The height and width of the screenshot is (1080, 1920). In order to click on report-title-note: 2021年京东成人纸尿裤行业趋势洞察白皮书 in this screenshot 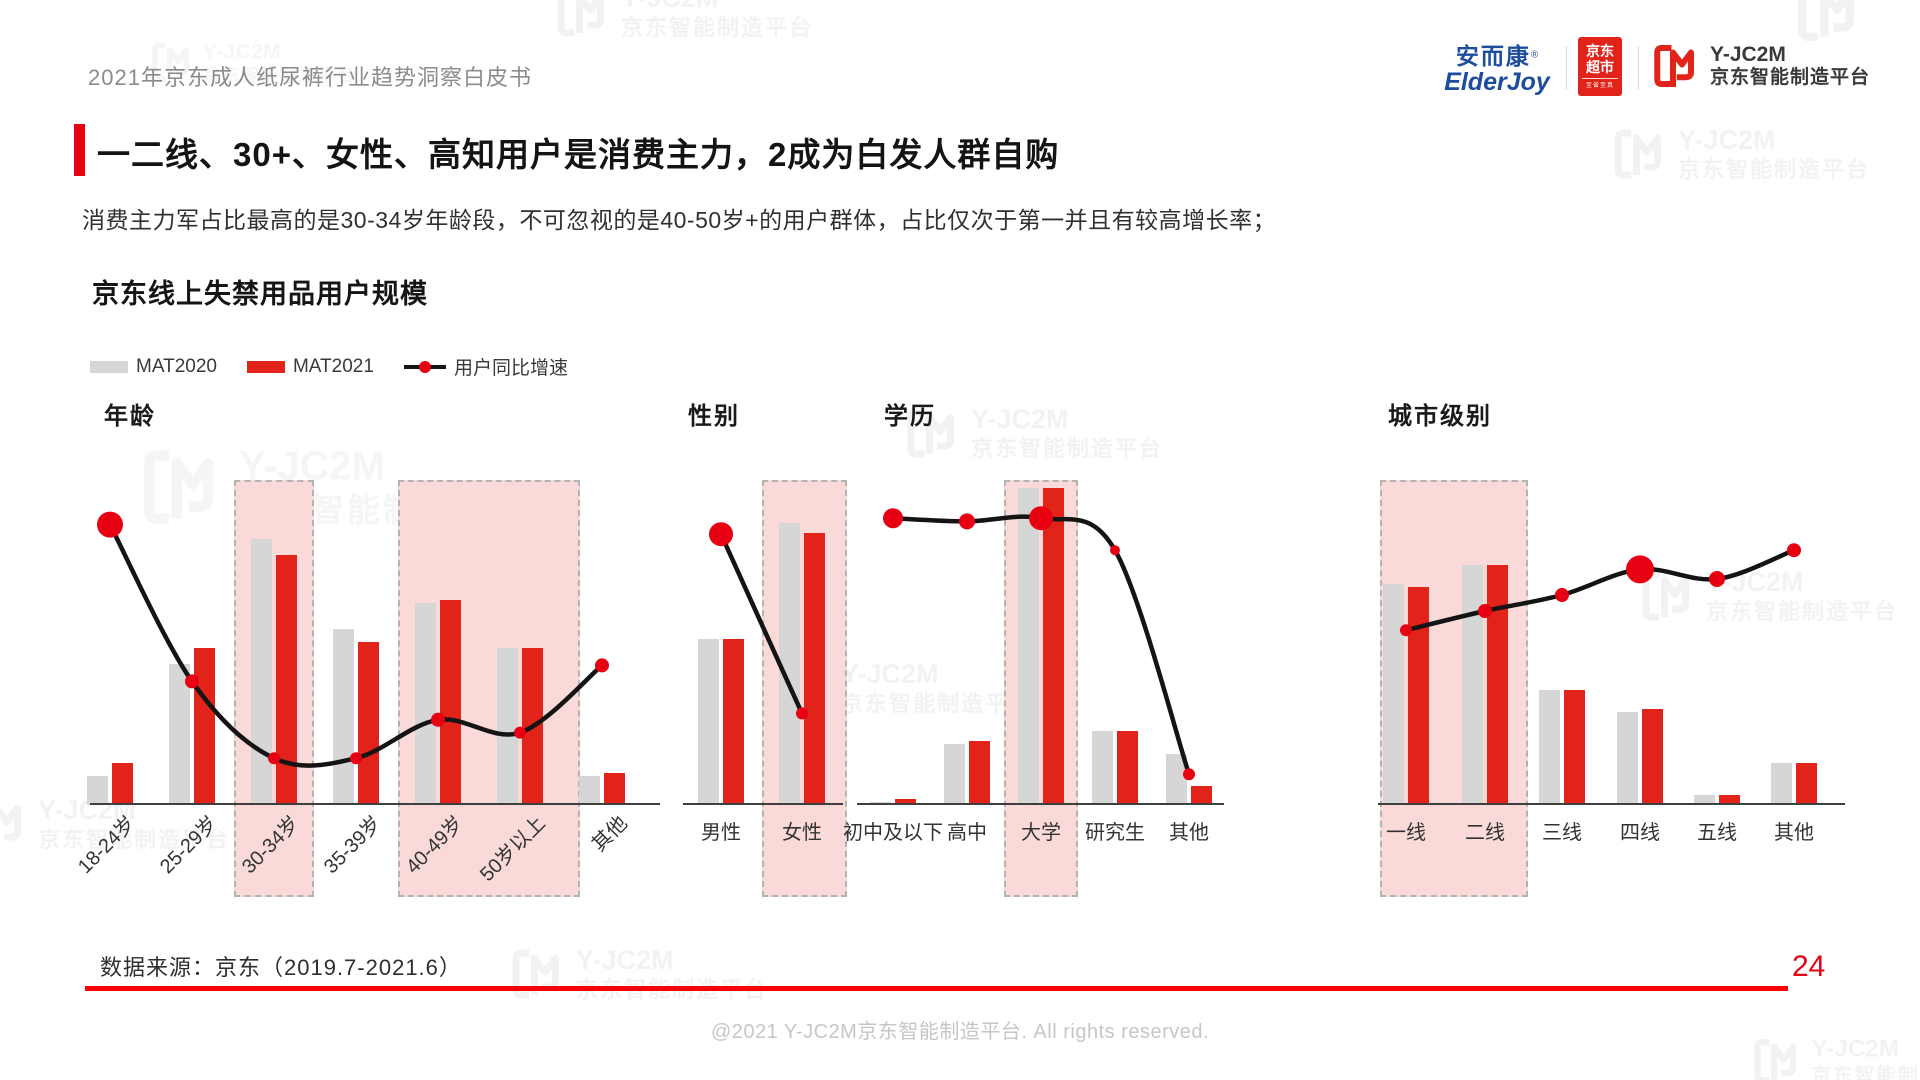, I will do `click(310, 77)`.